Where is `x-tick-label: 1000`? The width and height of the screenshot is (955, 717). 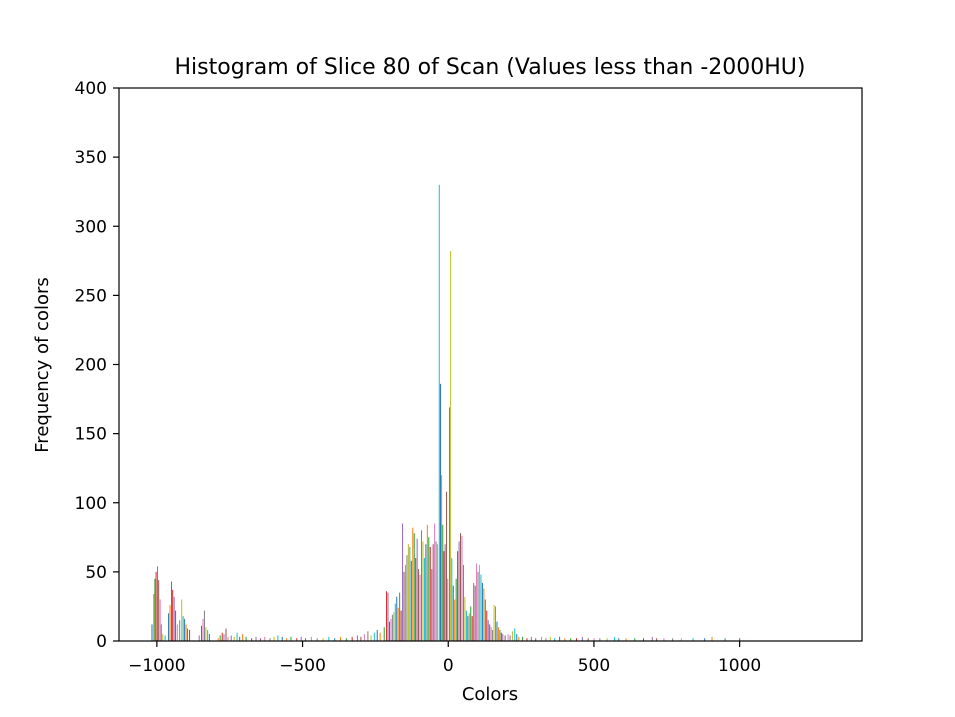 x-tick-label: 1000 is located at coordinates (739, 666).